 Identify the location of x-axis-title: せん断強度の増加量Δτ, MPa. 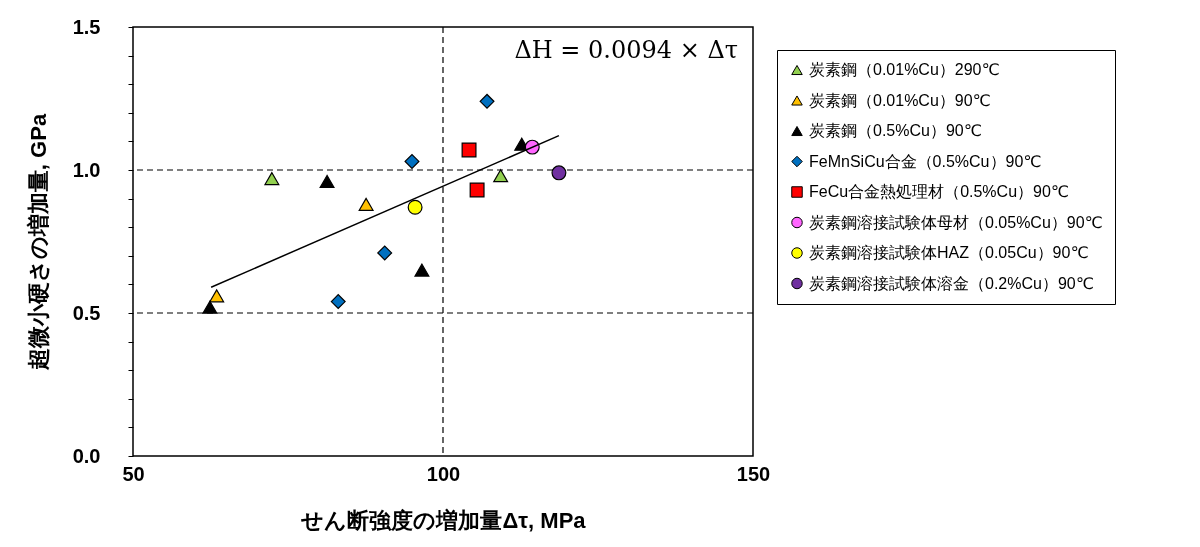
(443, 520).